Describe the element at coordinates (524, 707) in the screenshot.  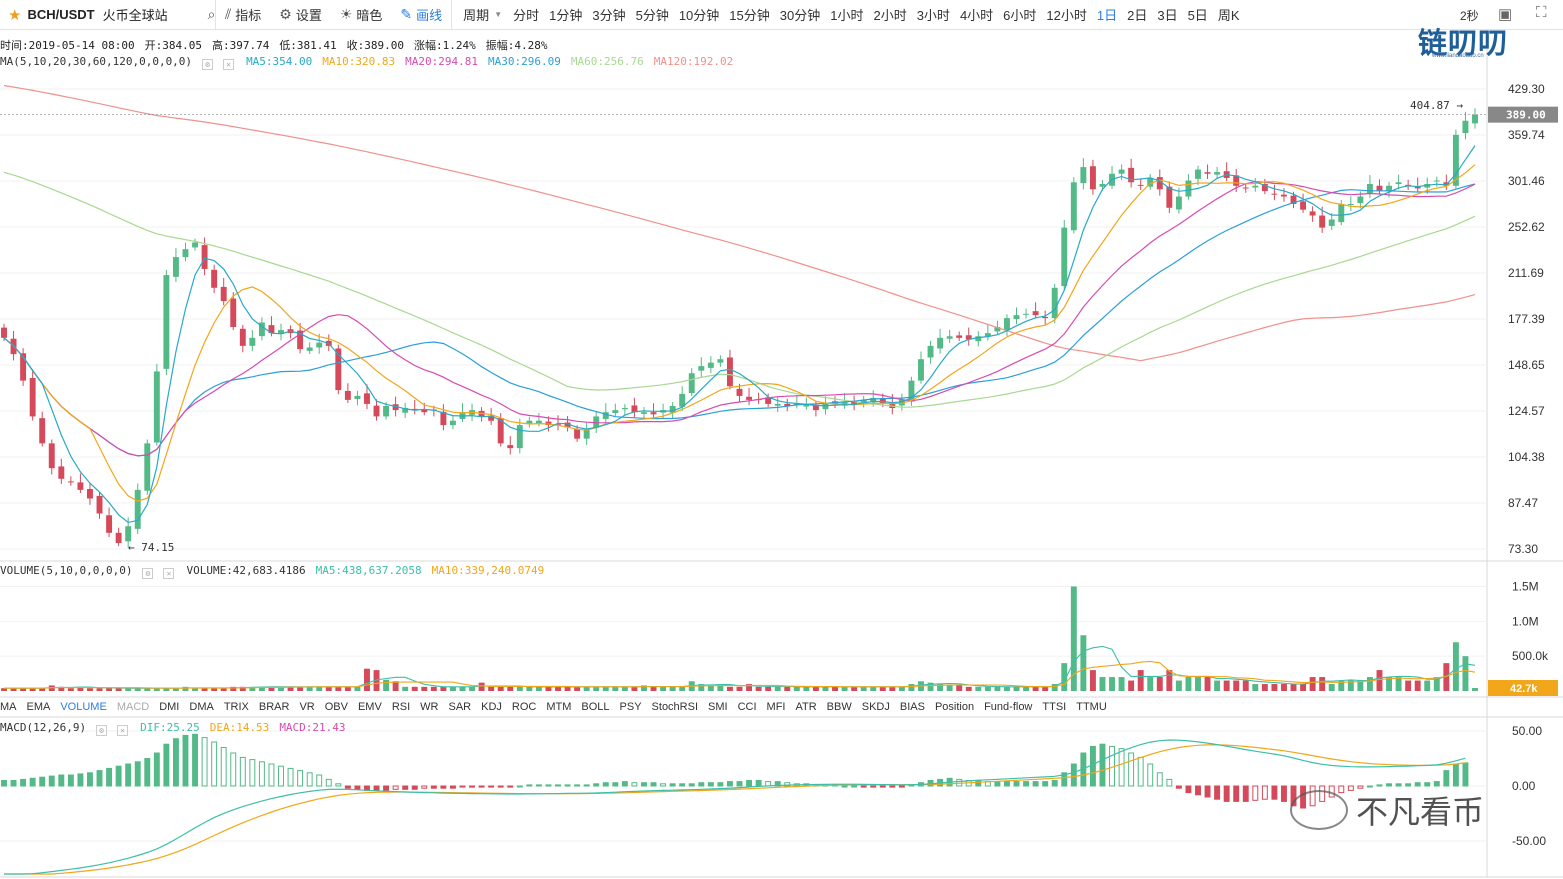
I see `indicator-tab-roc: ROC` at that location.